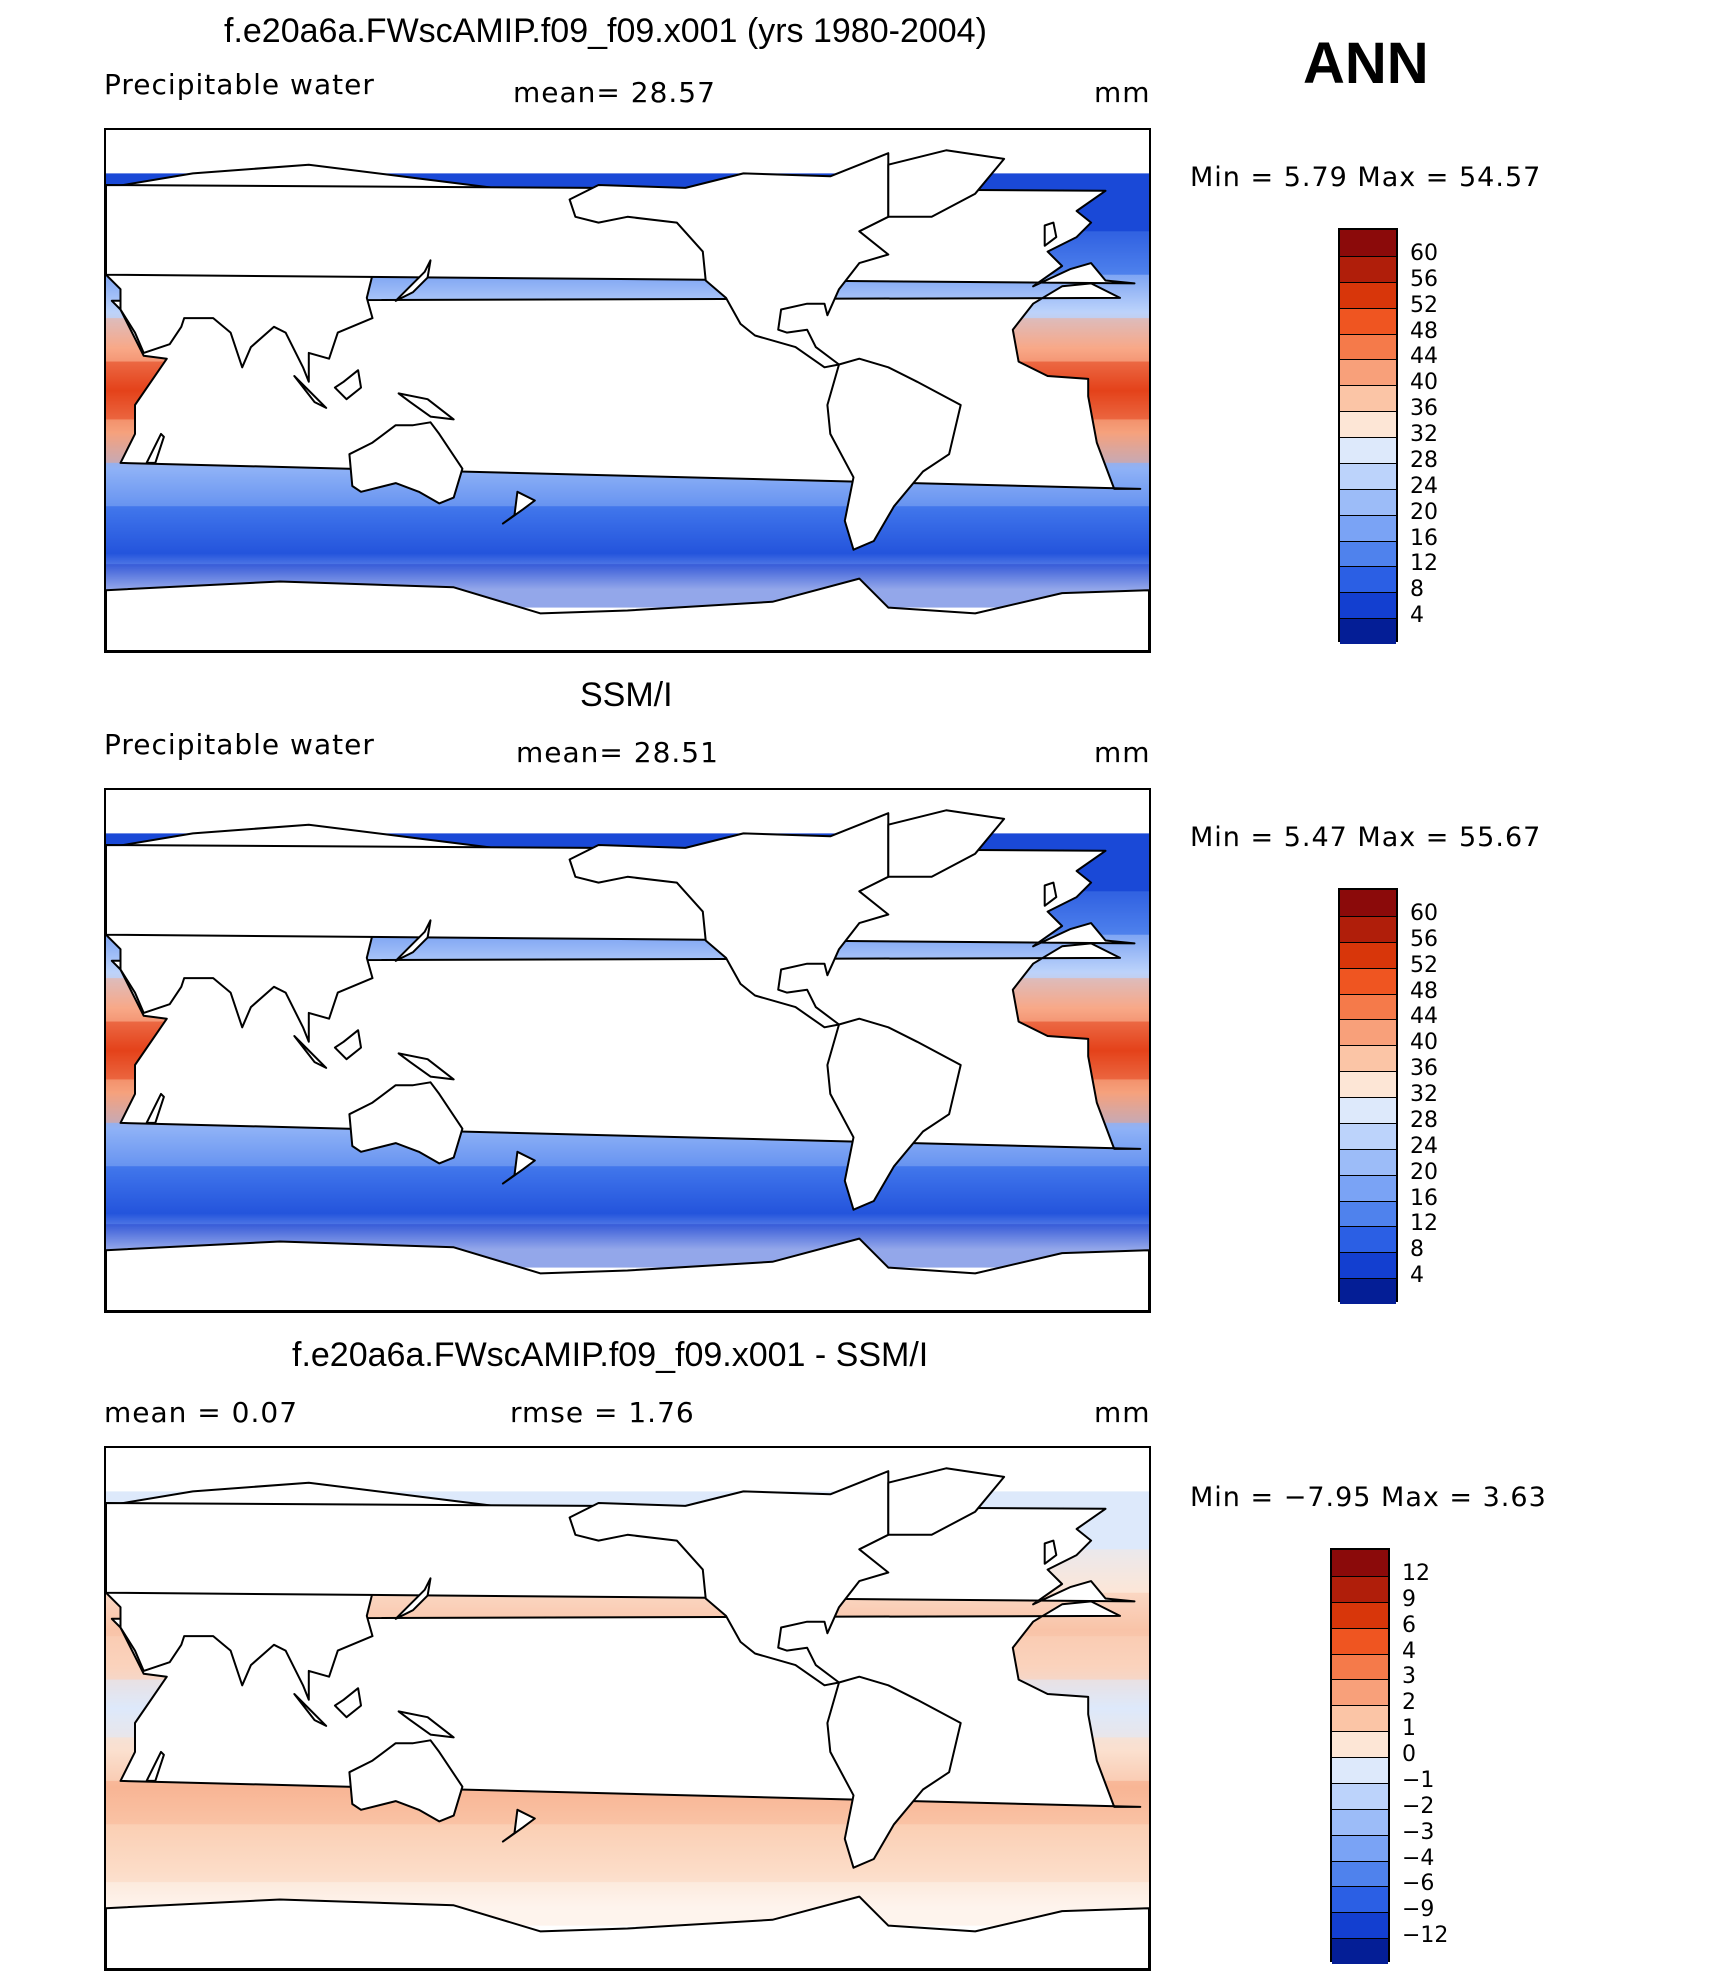 This screenshot has width=1710, height=1974. What do you see at coordinates (1417, 590) in the screenshot?
I see `colorbar-tick-label: 8` at bounding box center [1417, 590].